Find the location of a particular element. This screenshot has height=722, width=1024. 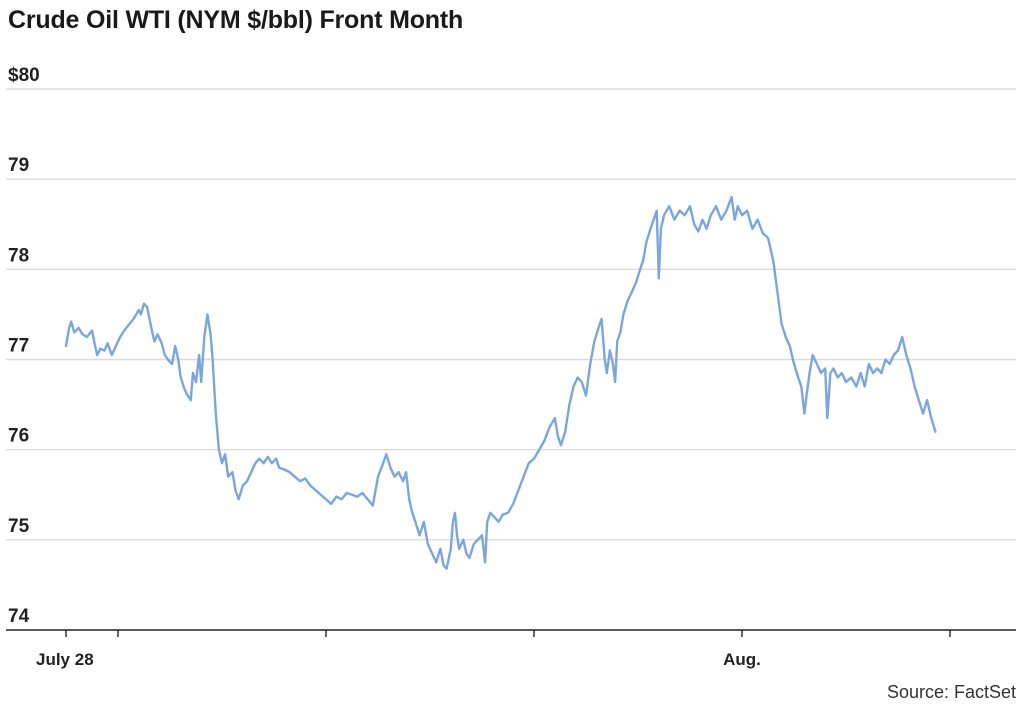

chart-title: Crude Oil WTI (NYM $/bbl) Front Month is located at coordinates (236, 20).